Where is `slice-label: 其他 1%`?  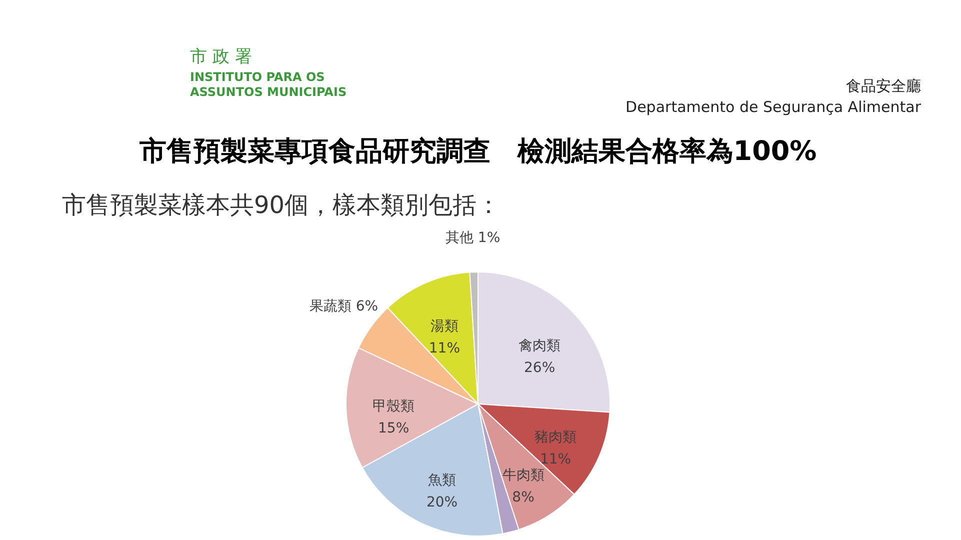
slice-label: 其他 1% is located at coordinates (472, 238).